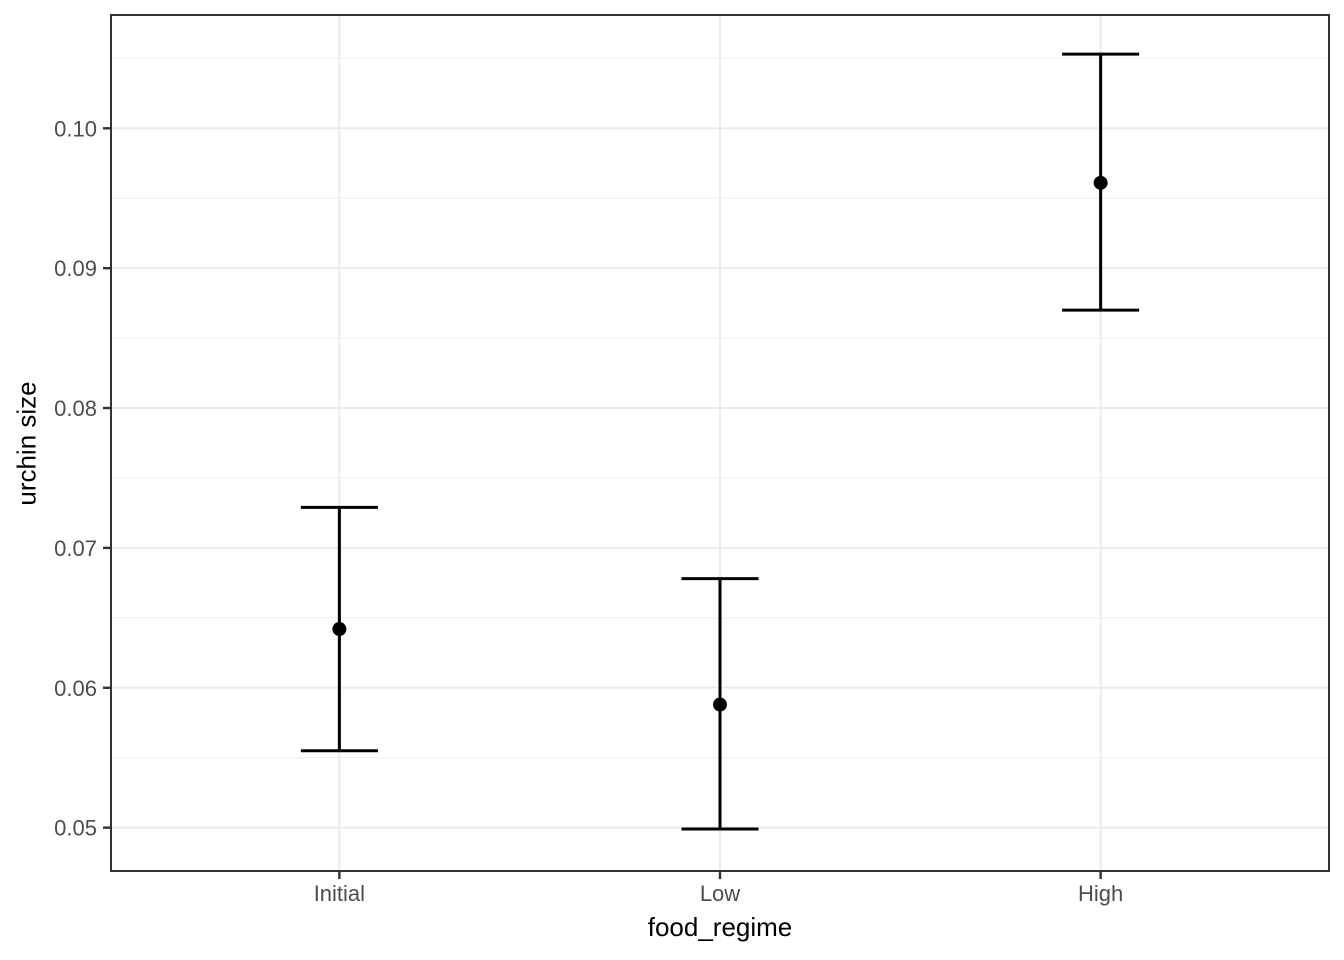 This screenshot has height=960, width=1344. Describe the element at coordinates (720, 704) in the screenshot. I see `data-point-low` at that location.